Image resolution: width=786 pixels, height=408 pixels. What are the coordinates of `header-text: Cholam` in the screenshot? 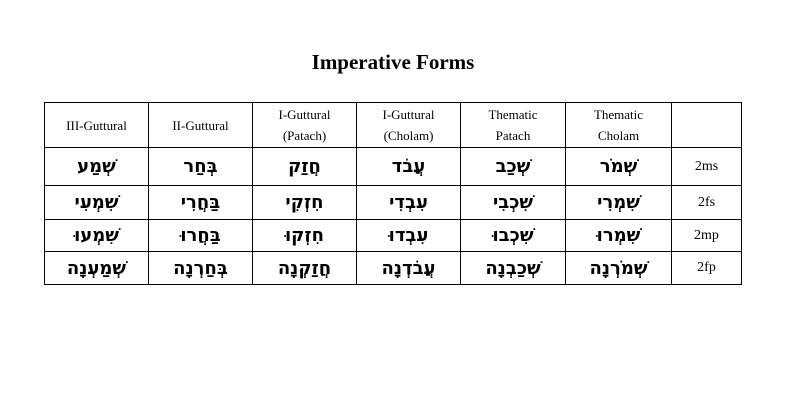 It's located at (618, 135).